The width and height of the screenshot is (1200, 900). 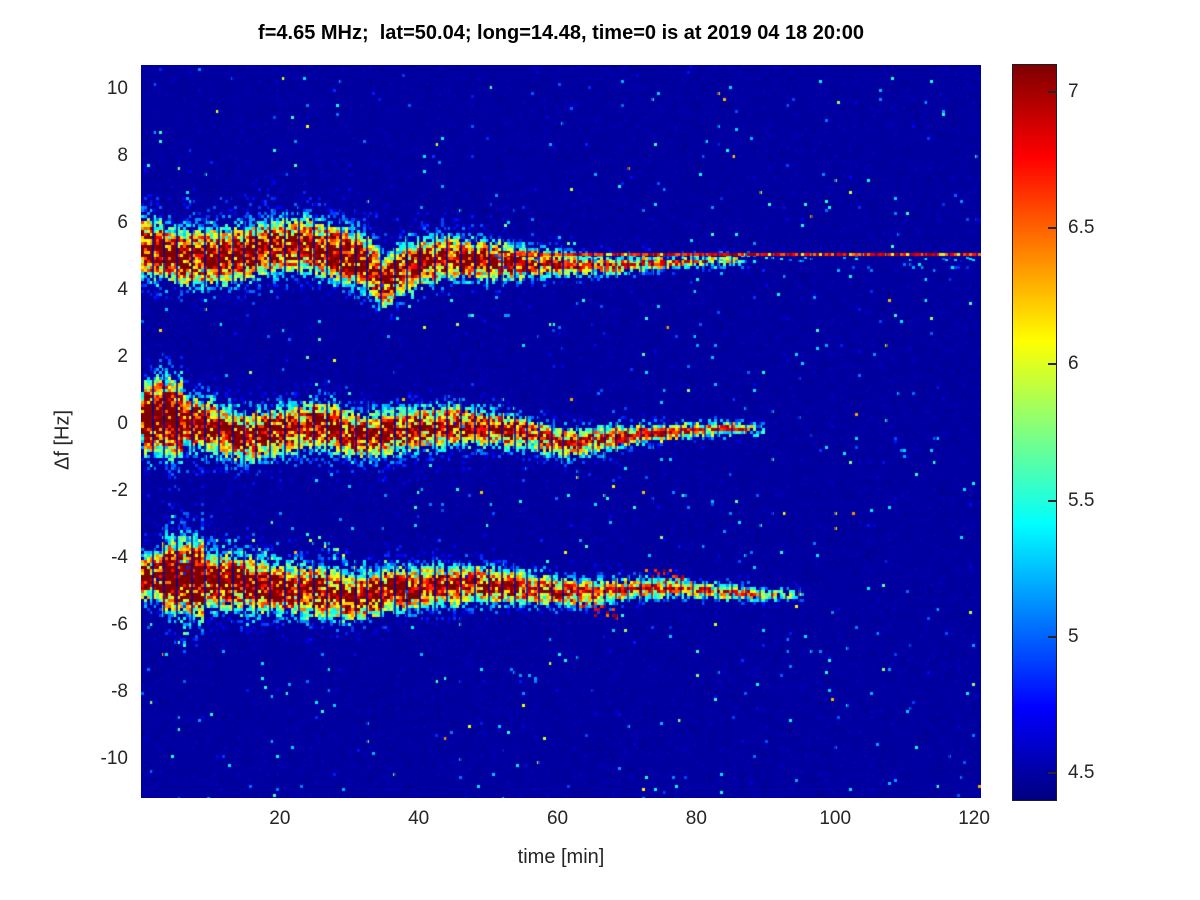 I want to click on y-tick-label--8: -8, so click(x=119, y=691).